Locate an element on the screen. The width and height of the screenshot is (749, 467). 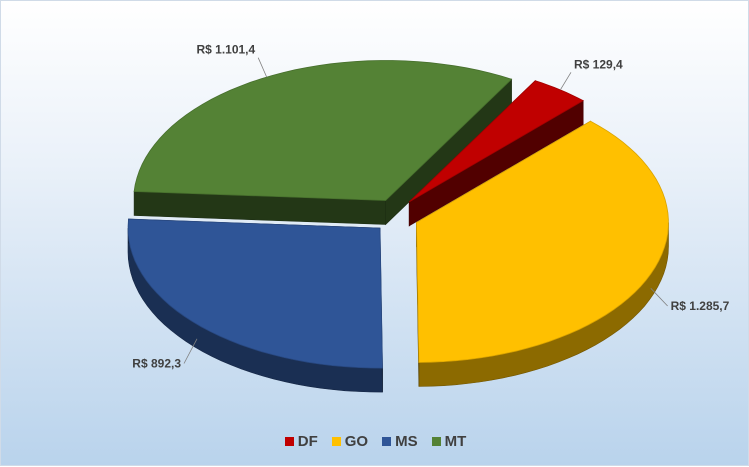
legend-item-df: DF is located at coordinates (301, 441).